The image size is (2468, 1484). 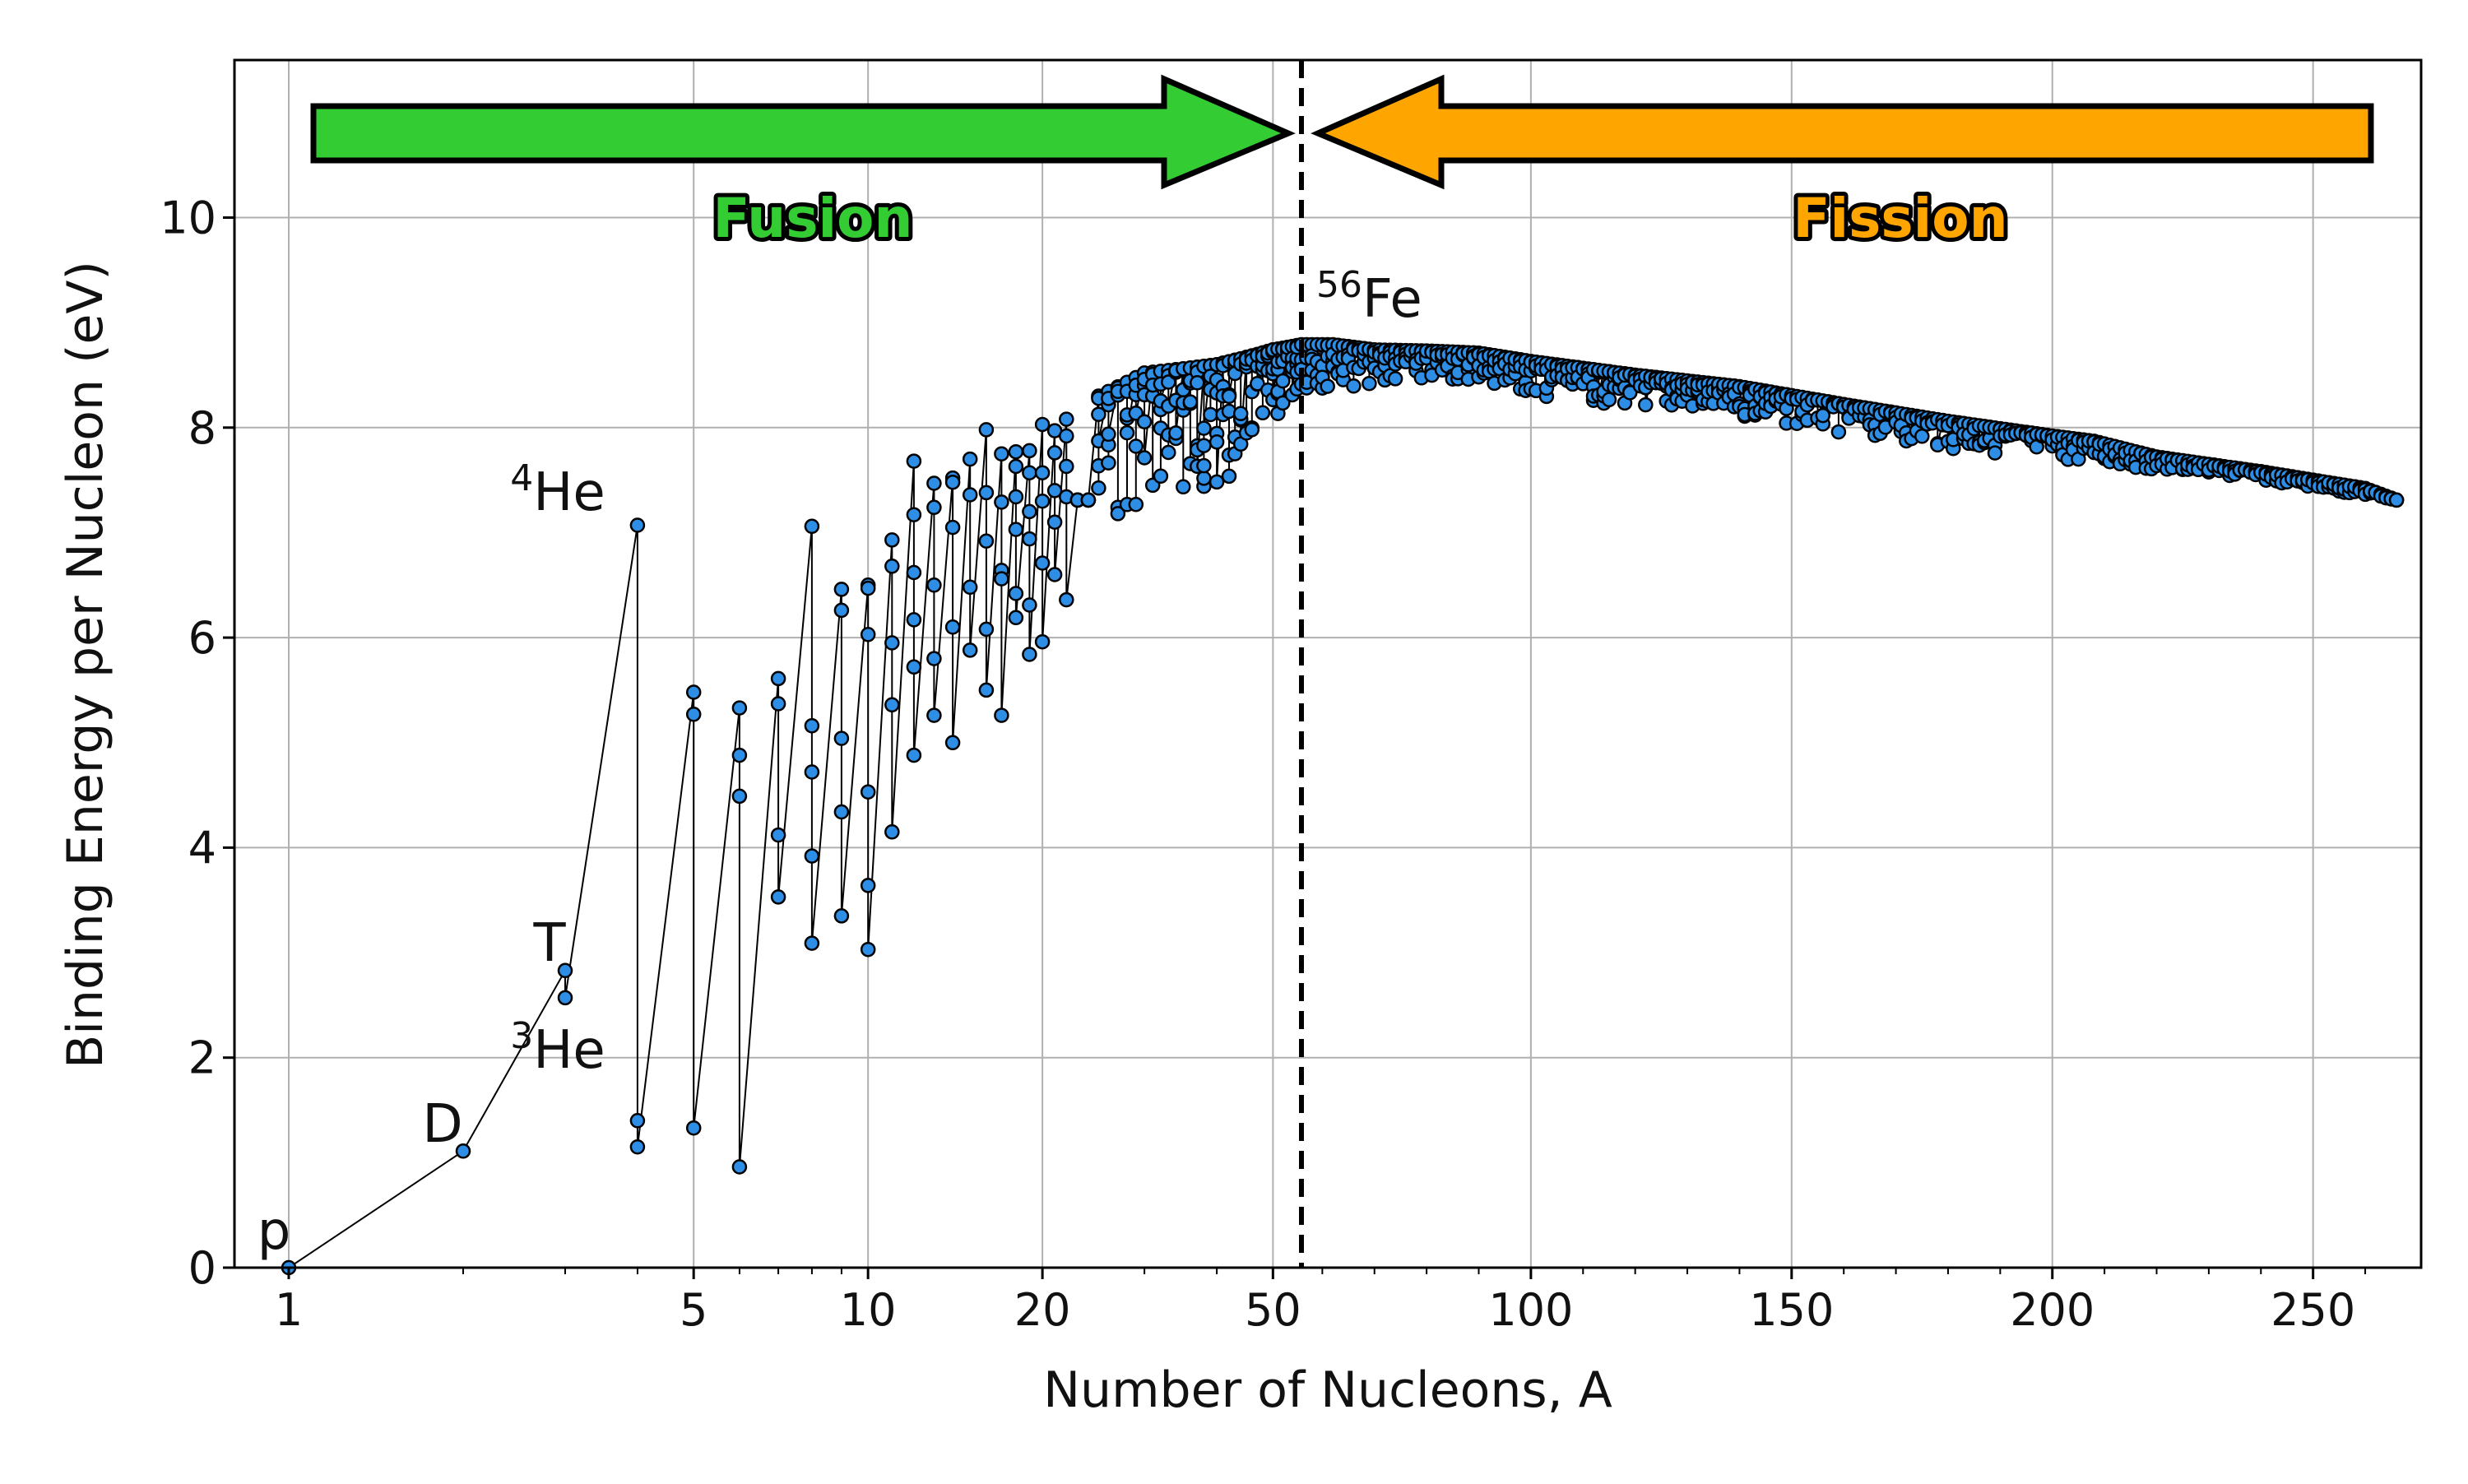 I want to click on y-tick-label: 0, so click(x=202, y=1268).